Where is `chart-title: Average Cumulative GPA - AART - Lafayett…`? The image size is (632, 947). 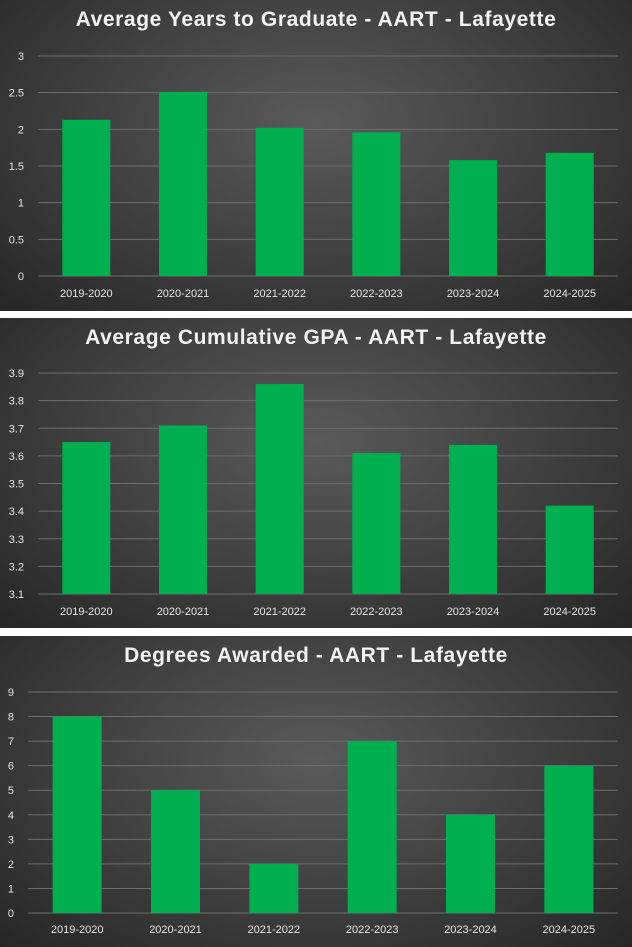 chart-title: Average Cumulative GPA - AART - Lafayett… is located at coordinates (316, 337).